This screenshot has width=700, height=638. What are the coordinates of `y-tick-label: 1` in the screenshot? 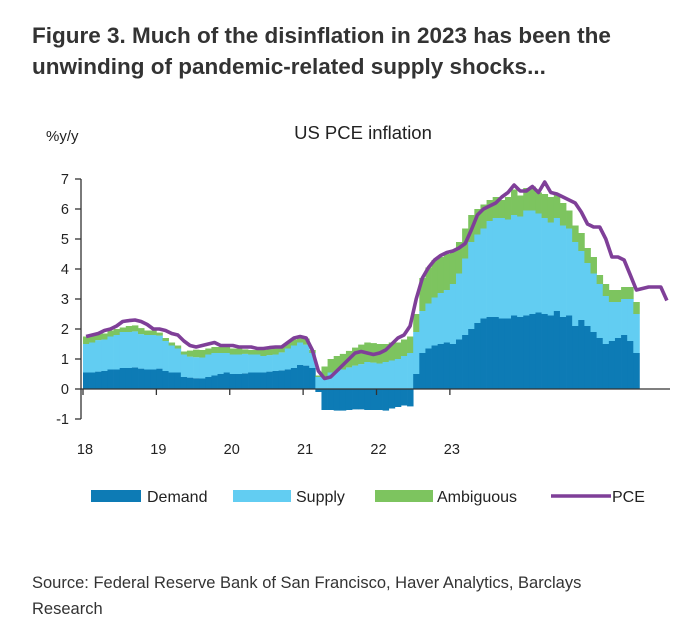 It's located at (65, 360).